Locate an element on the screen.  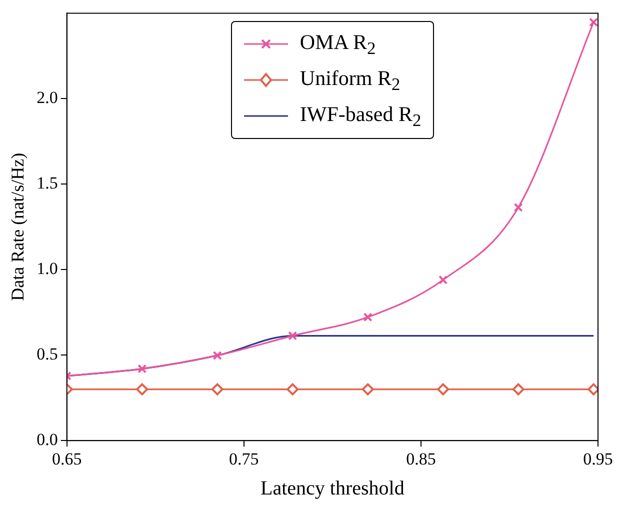
y-tick-label: 2.0 is located at coordinates (47, 98).